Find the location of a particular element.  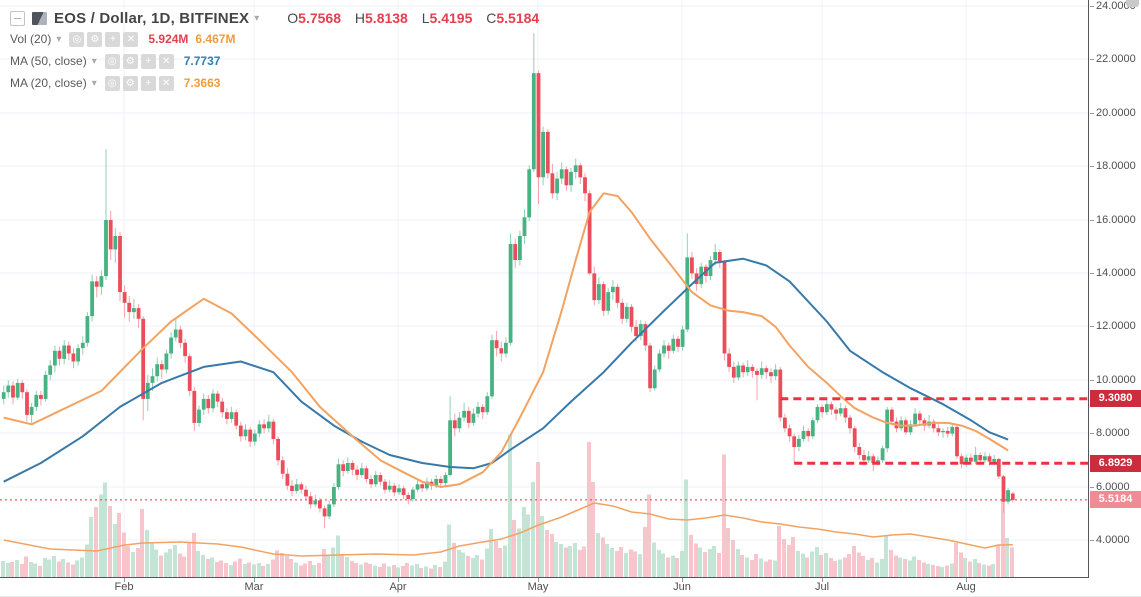

ma50-indicator-label: MA (50, close) is located at coordinates (48, 61).